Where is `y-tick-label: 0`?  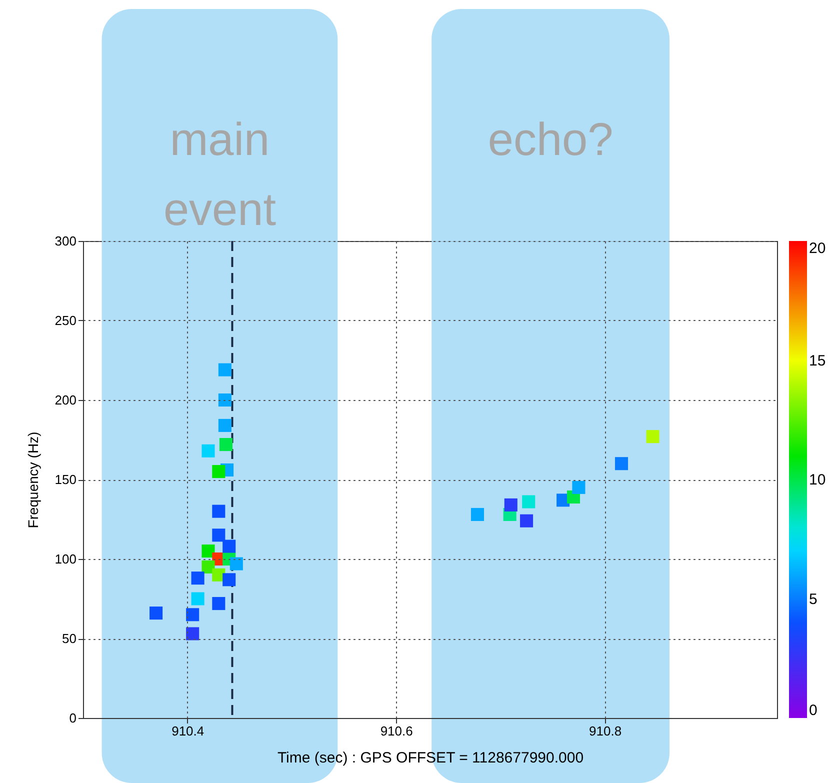 y-tick-label: 0 is located at coordinates (72, 718).